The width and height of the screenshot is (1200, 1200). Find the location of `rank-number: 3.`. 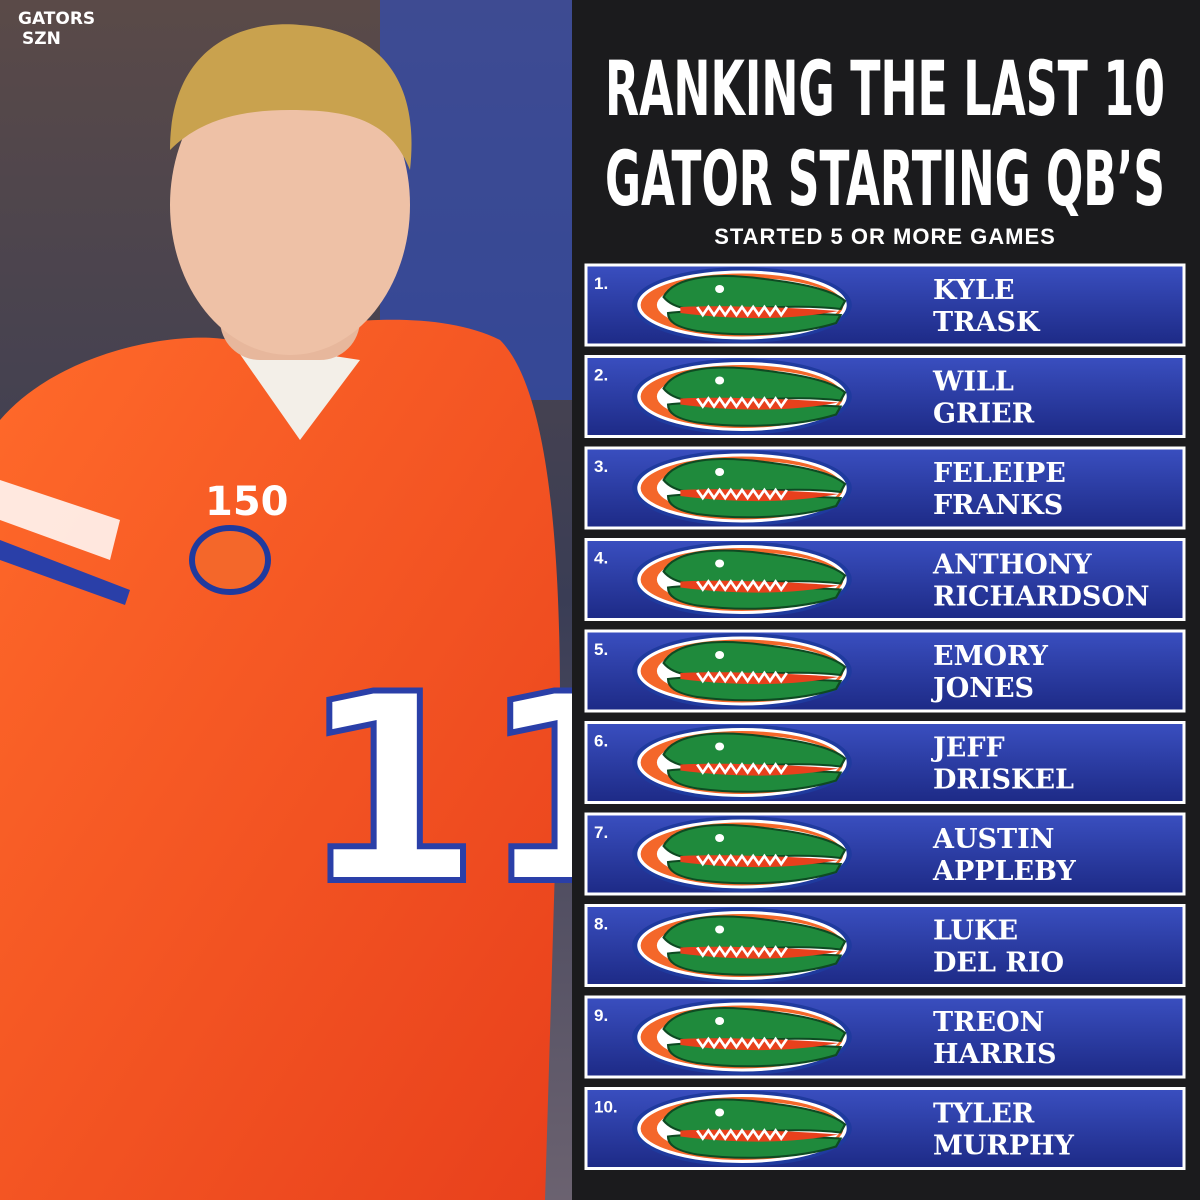

rank-number: 3. is located at coordinates (601, 466).